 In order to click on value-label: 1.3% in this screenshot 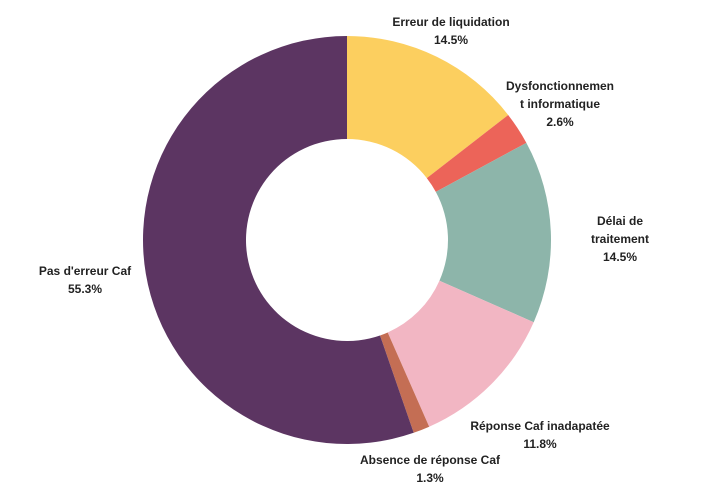, I will do `click(430, 478)`.